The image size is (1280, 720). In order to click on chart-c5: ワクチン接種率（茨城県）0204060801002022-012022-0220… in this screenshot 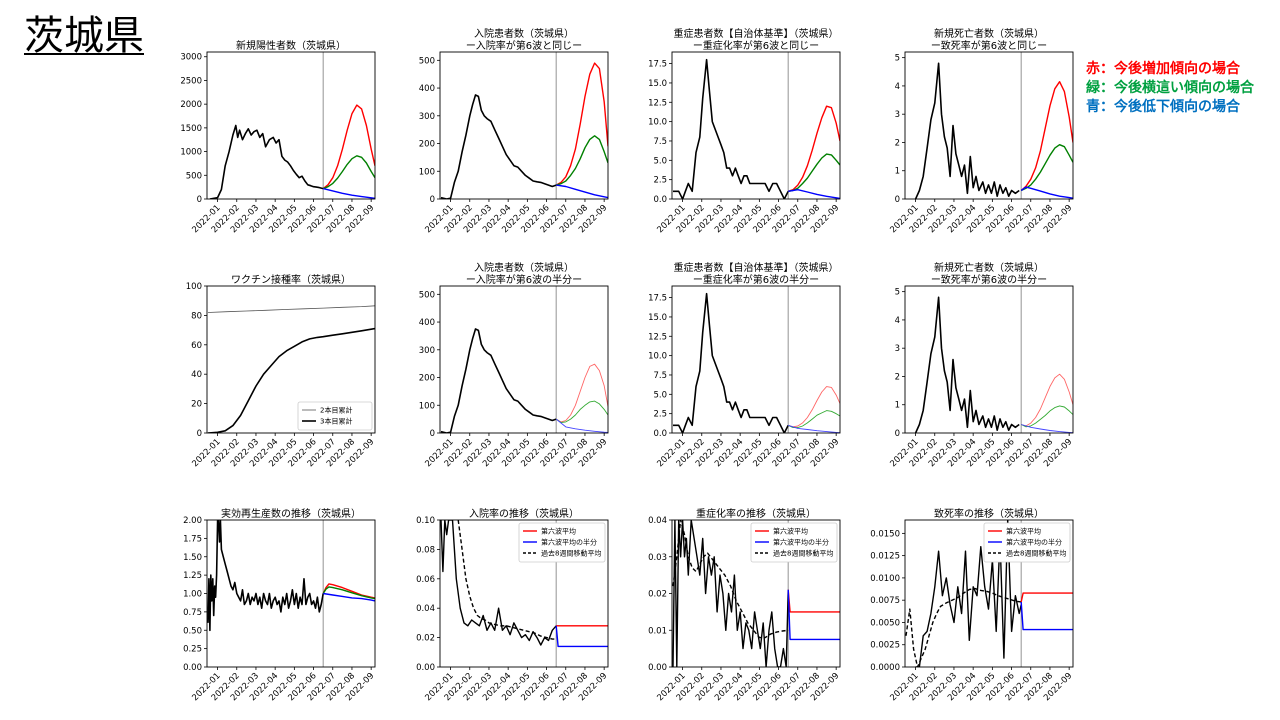, I will do `click(281, 371)`.